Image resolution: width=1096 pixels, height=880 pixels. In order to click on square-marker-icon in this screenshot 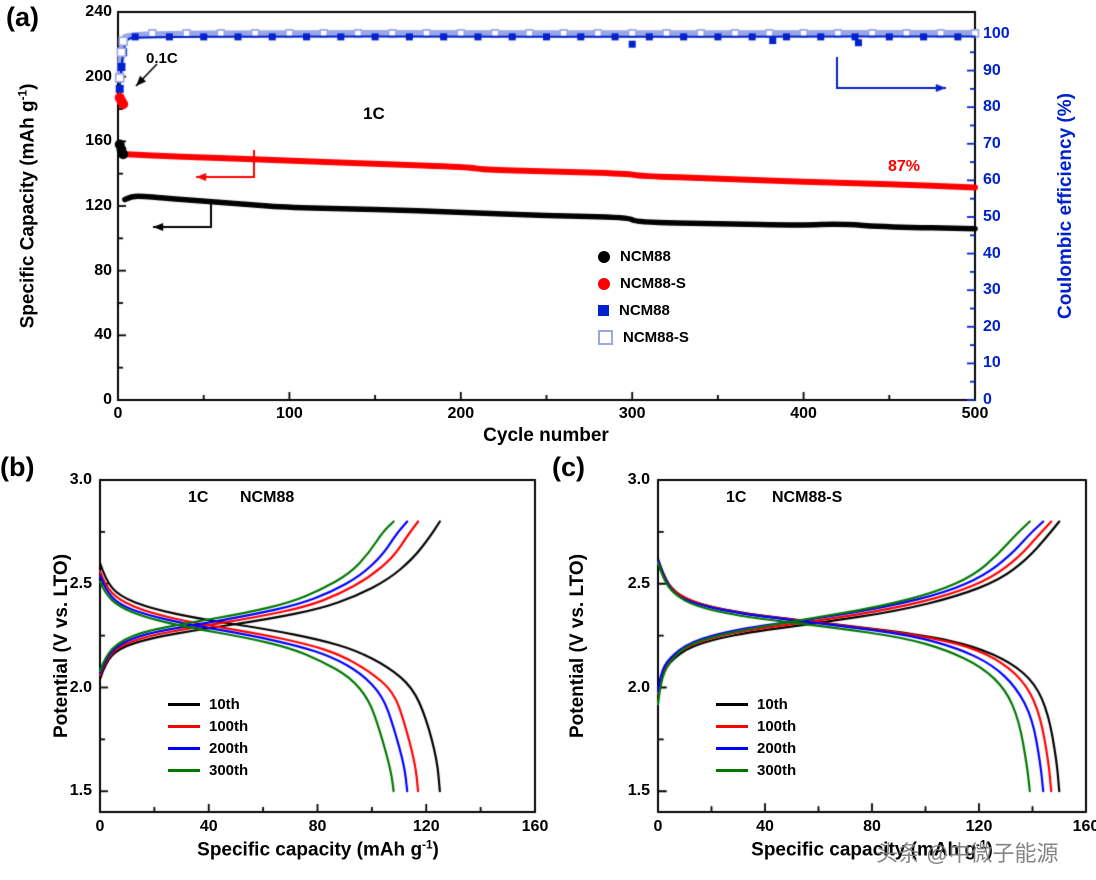, I will do `click(603, 310)`.